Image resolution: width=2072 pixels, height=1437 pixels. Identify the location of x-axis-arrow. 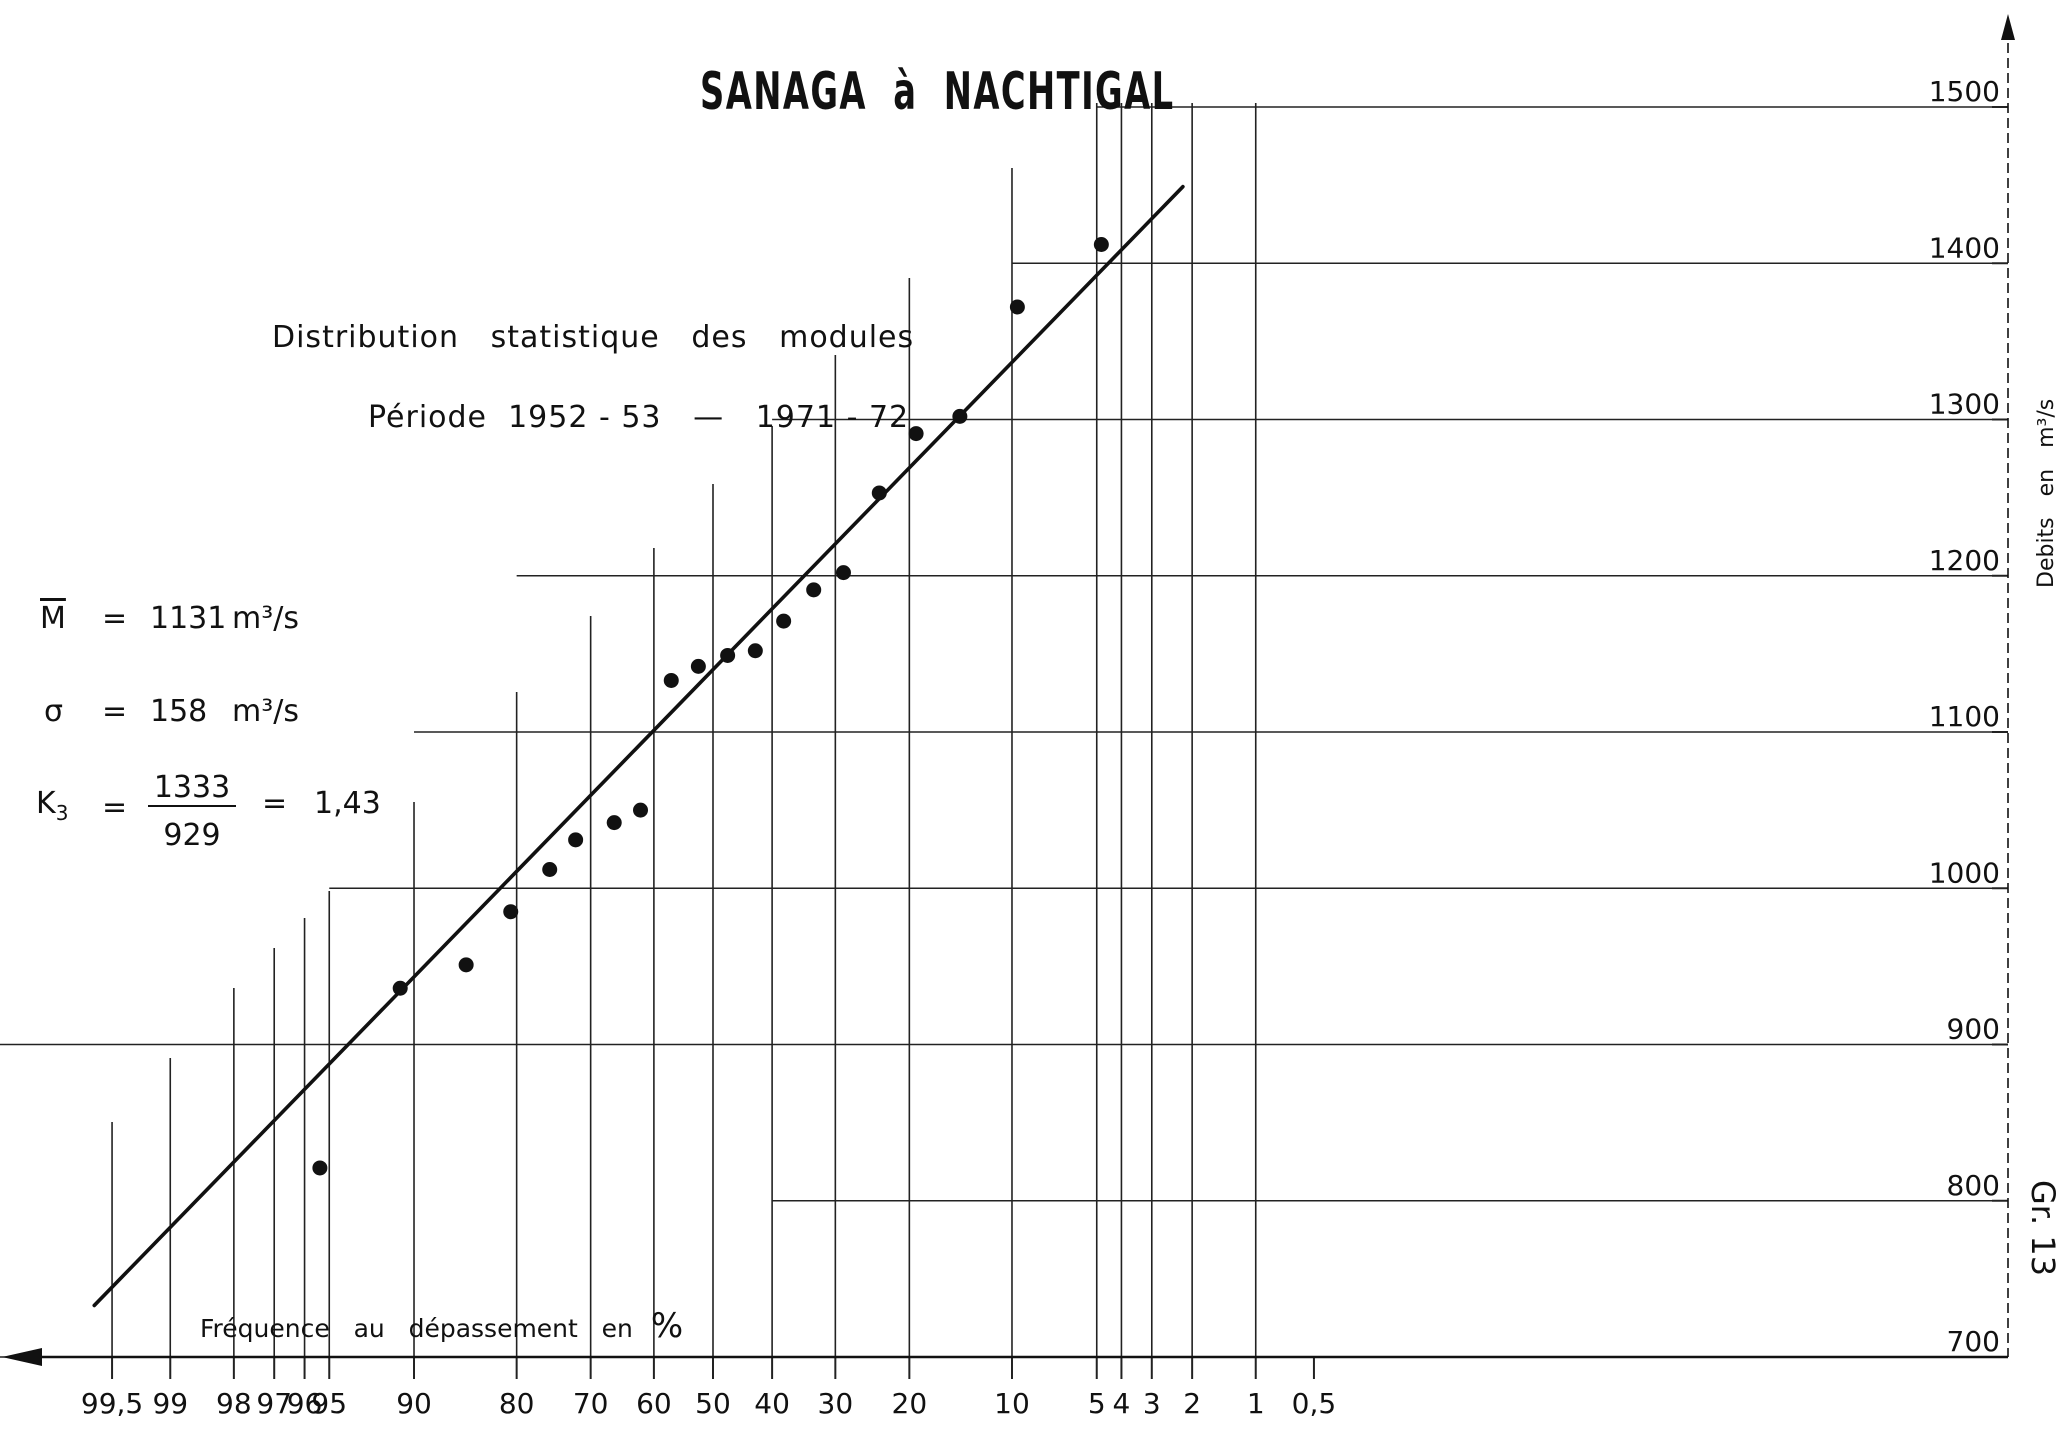
(22, 1357).